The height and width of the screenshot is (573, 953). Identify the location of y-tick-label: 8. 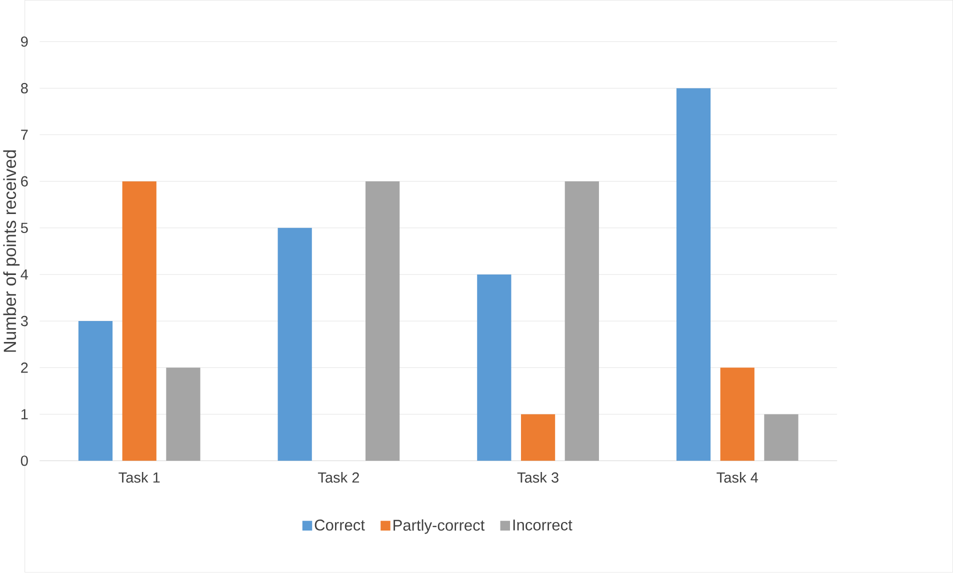
(24, 88).